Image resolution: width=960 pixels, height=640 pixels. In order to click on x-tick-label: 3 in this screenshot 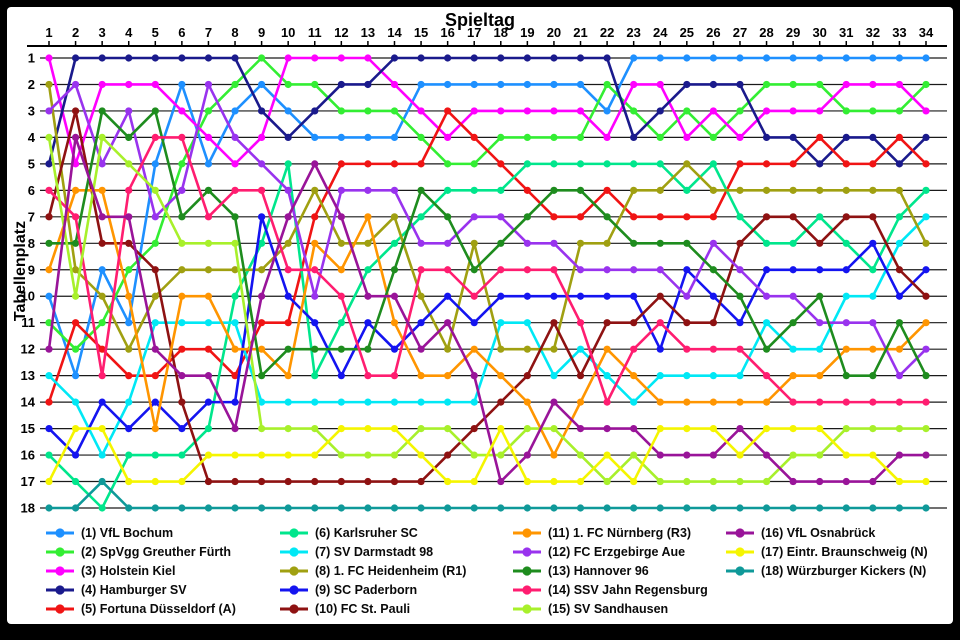, I will do `click(102, 32)`.